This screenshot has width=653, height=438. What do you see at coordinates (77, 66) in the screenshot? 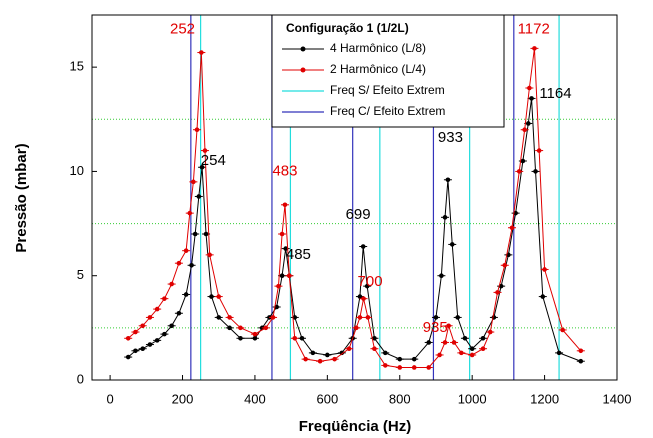
I see `y-tick-label: 15` at bounding box center [77, 66].